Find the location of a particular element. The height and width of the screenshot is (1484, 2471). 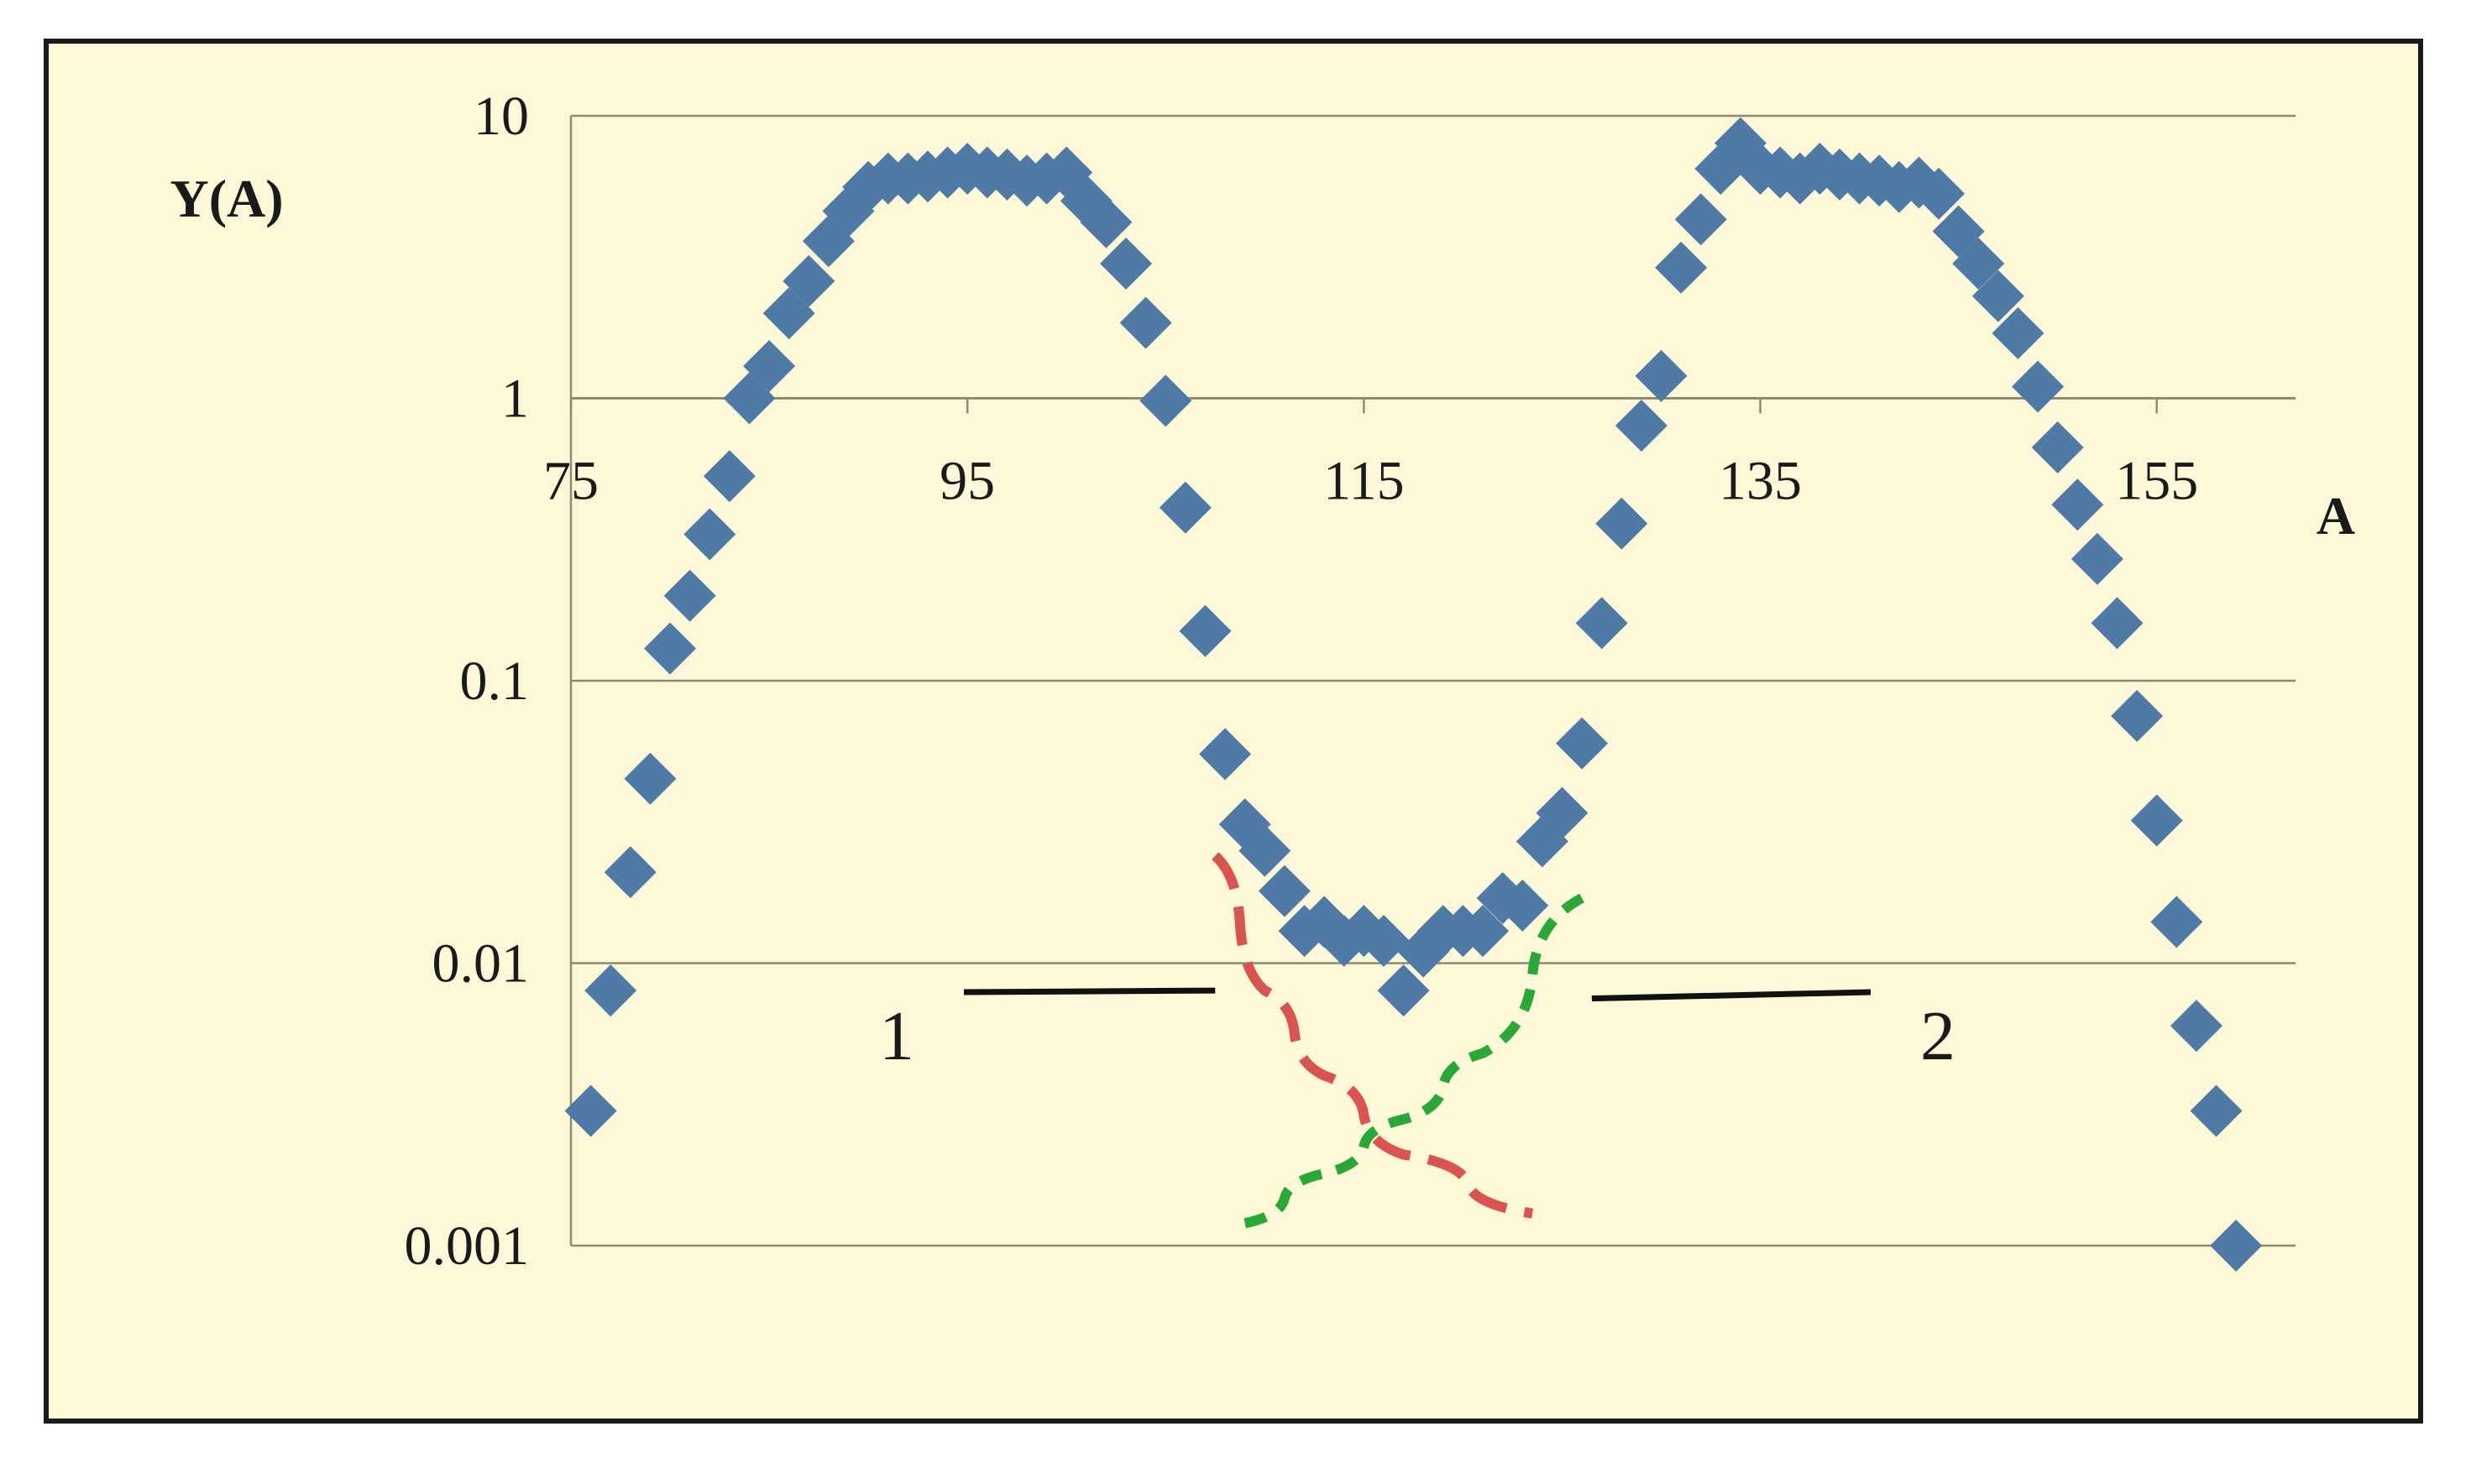

x-axis-title: A is located at coordinates (2336, 516).